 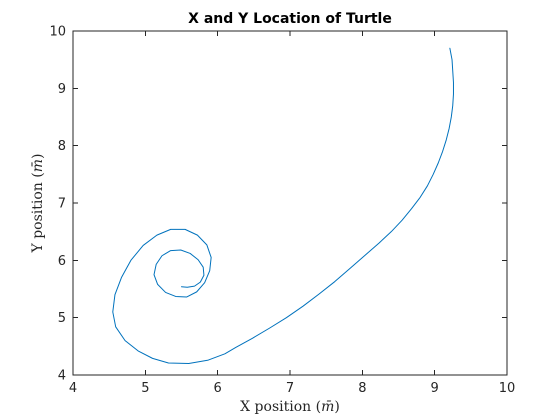 I want to click on x-axis-unit-symbol: m̄, so click(x=327, y=407).